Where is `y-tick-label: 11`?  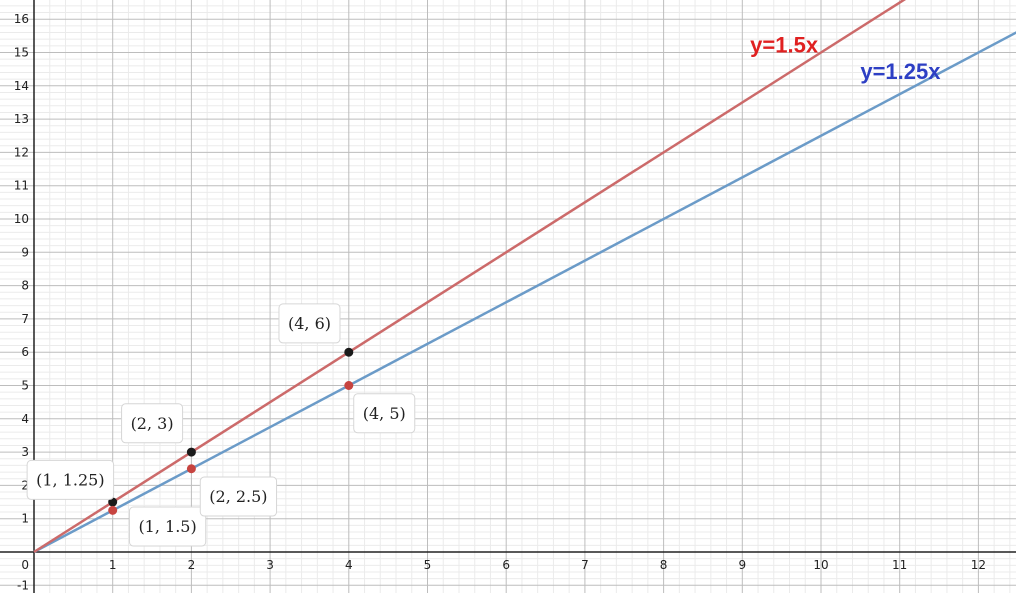 y-tick-label: 11 is located at coordinates (21, 186).